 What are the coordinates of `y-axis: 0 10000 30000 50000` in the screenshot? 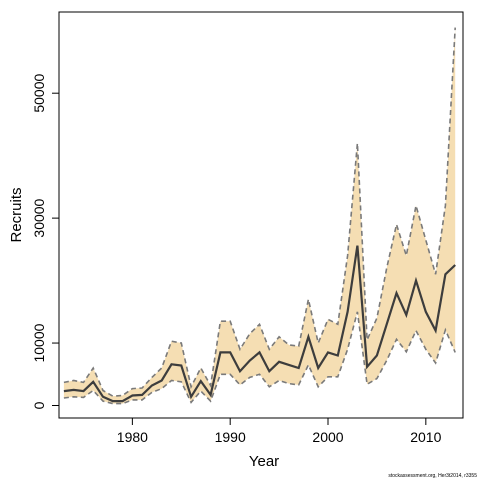 It's located at (45, 241).